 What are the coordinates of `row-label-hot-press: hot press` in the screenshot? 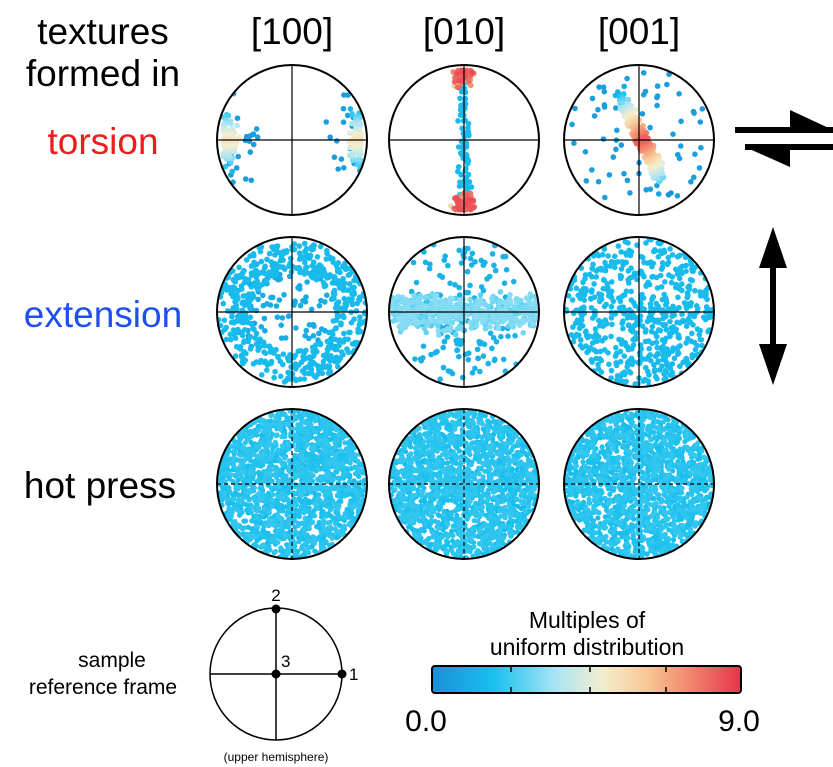 It's located at (100, 485).